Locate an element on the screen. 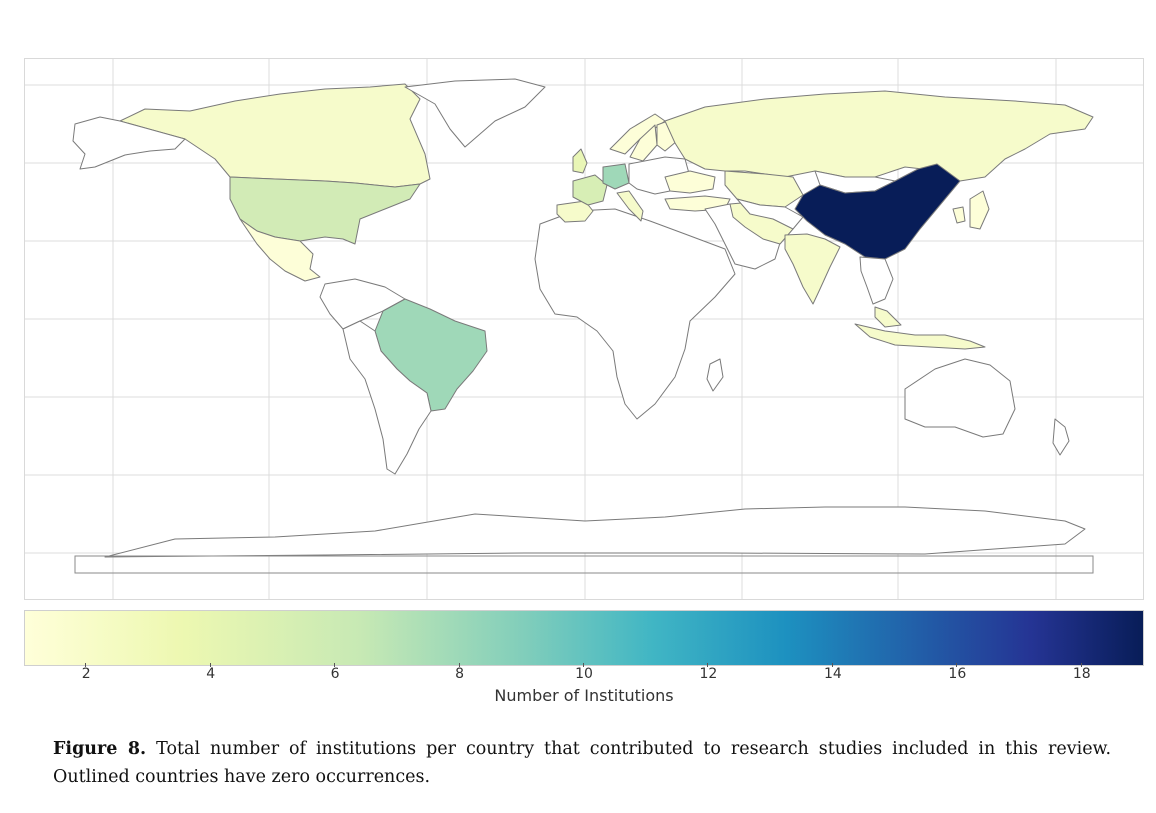  colorbar-tick: 8 is located at coordinates (460, 672).